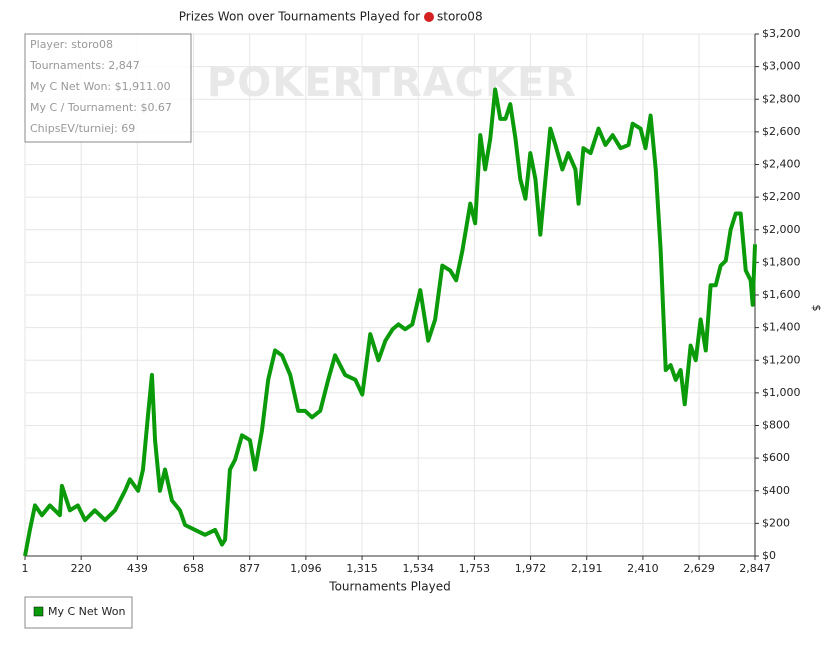  I want to click on info-line: Player: storo08, so click(71, 44).